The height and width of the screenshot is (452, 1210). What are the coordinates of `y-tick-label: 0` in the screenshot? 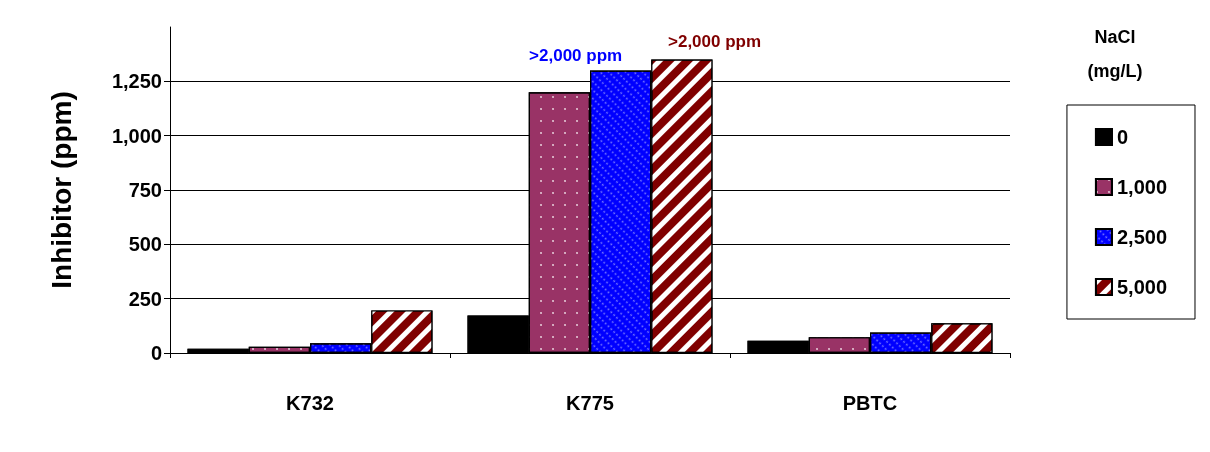 It's located at (156, 353).